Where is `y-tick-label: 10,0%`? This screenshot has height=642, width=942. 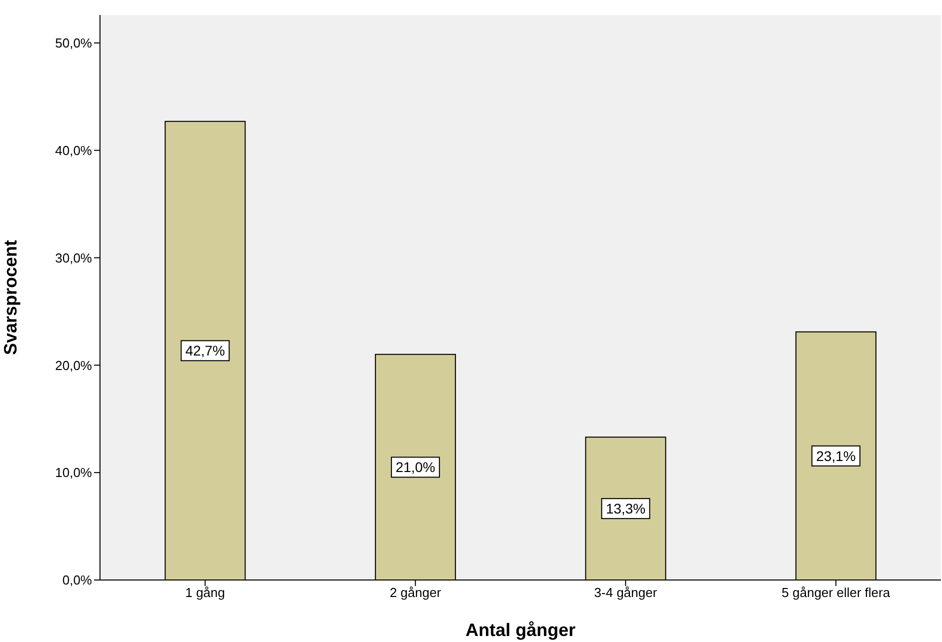
y-tick-label: 10,0% is located at coordinates (73, 472).